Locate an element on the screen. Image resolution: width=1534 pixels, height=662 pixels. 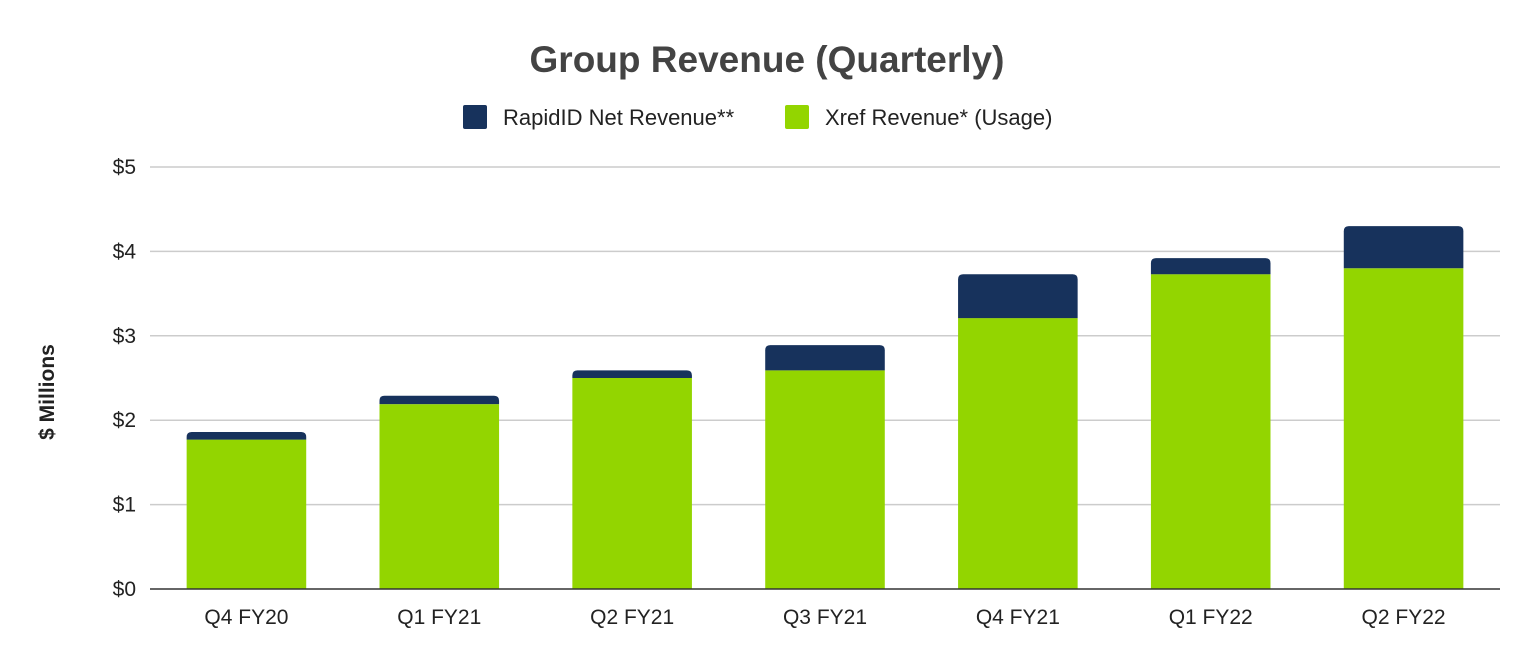
x-tick-label: Q3 FY21 is located at coordinates (825, 617).